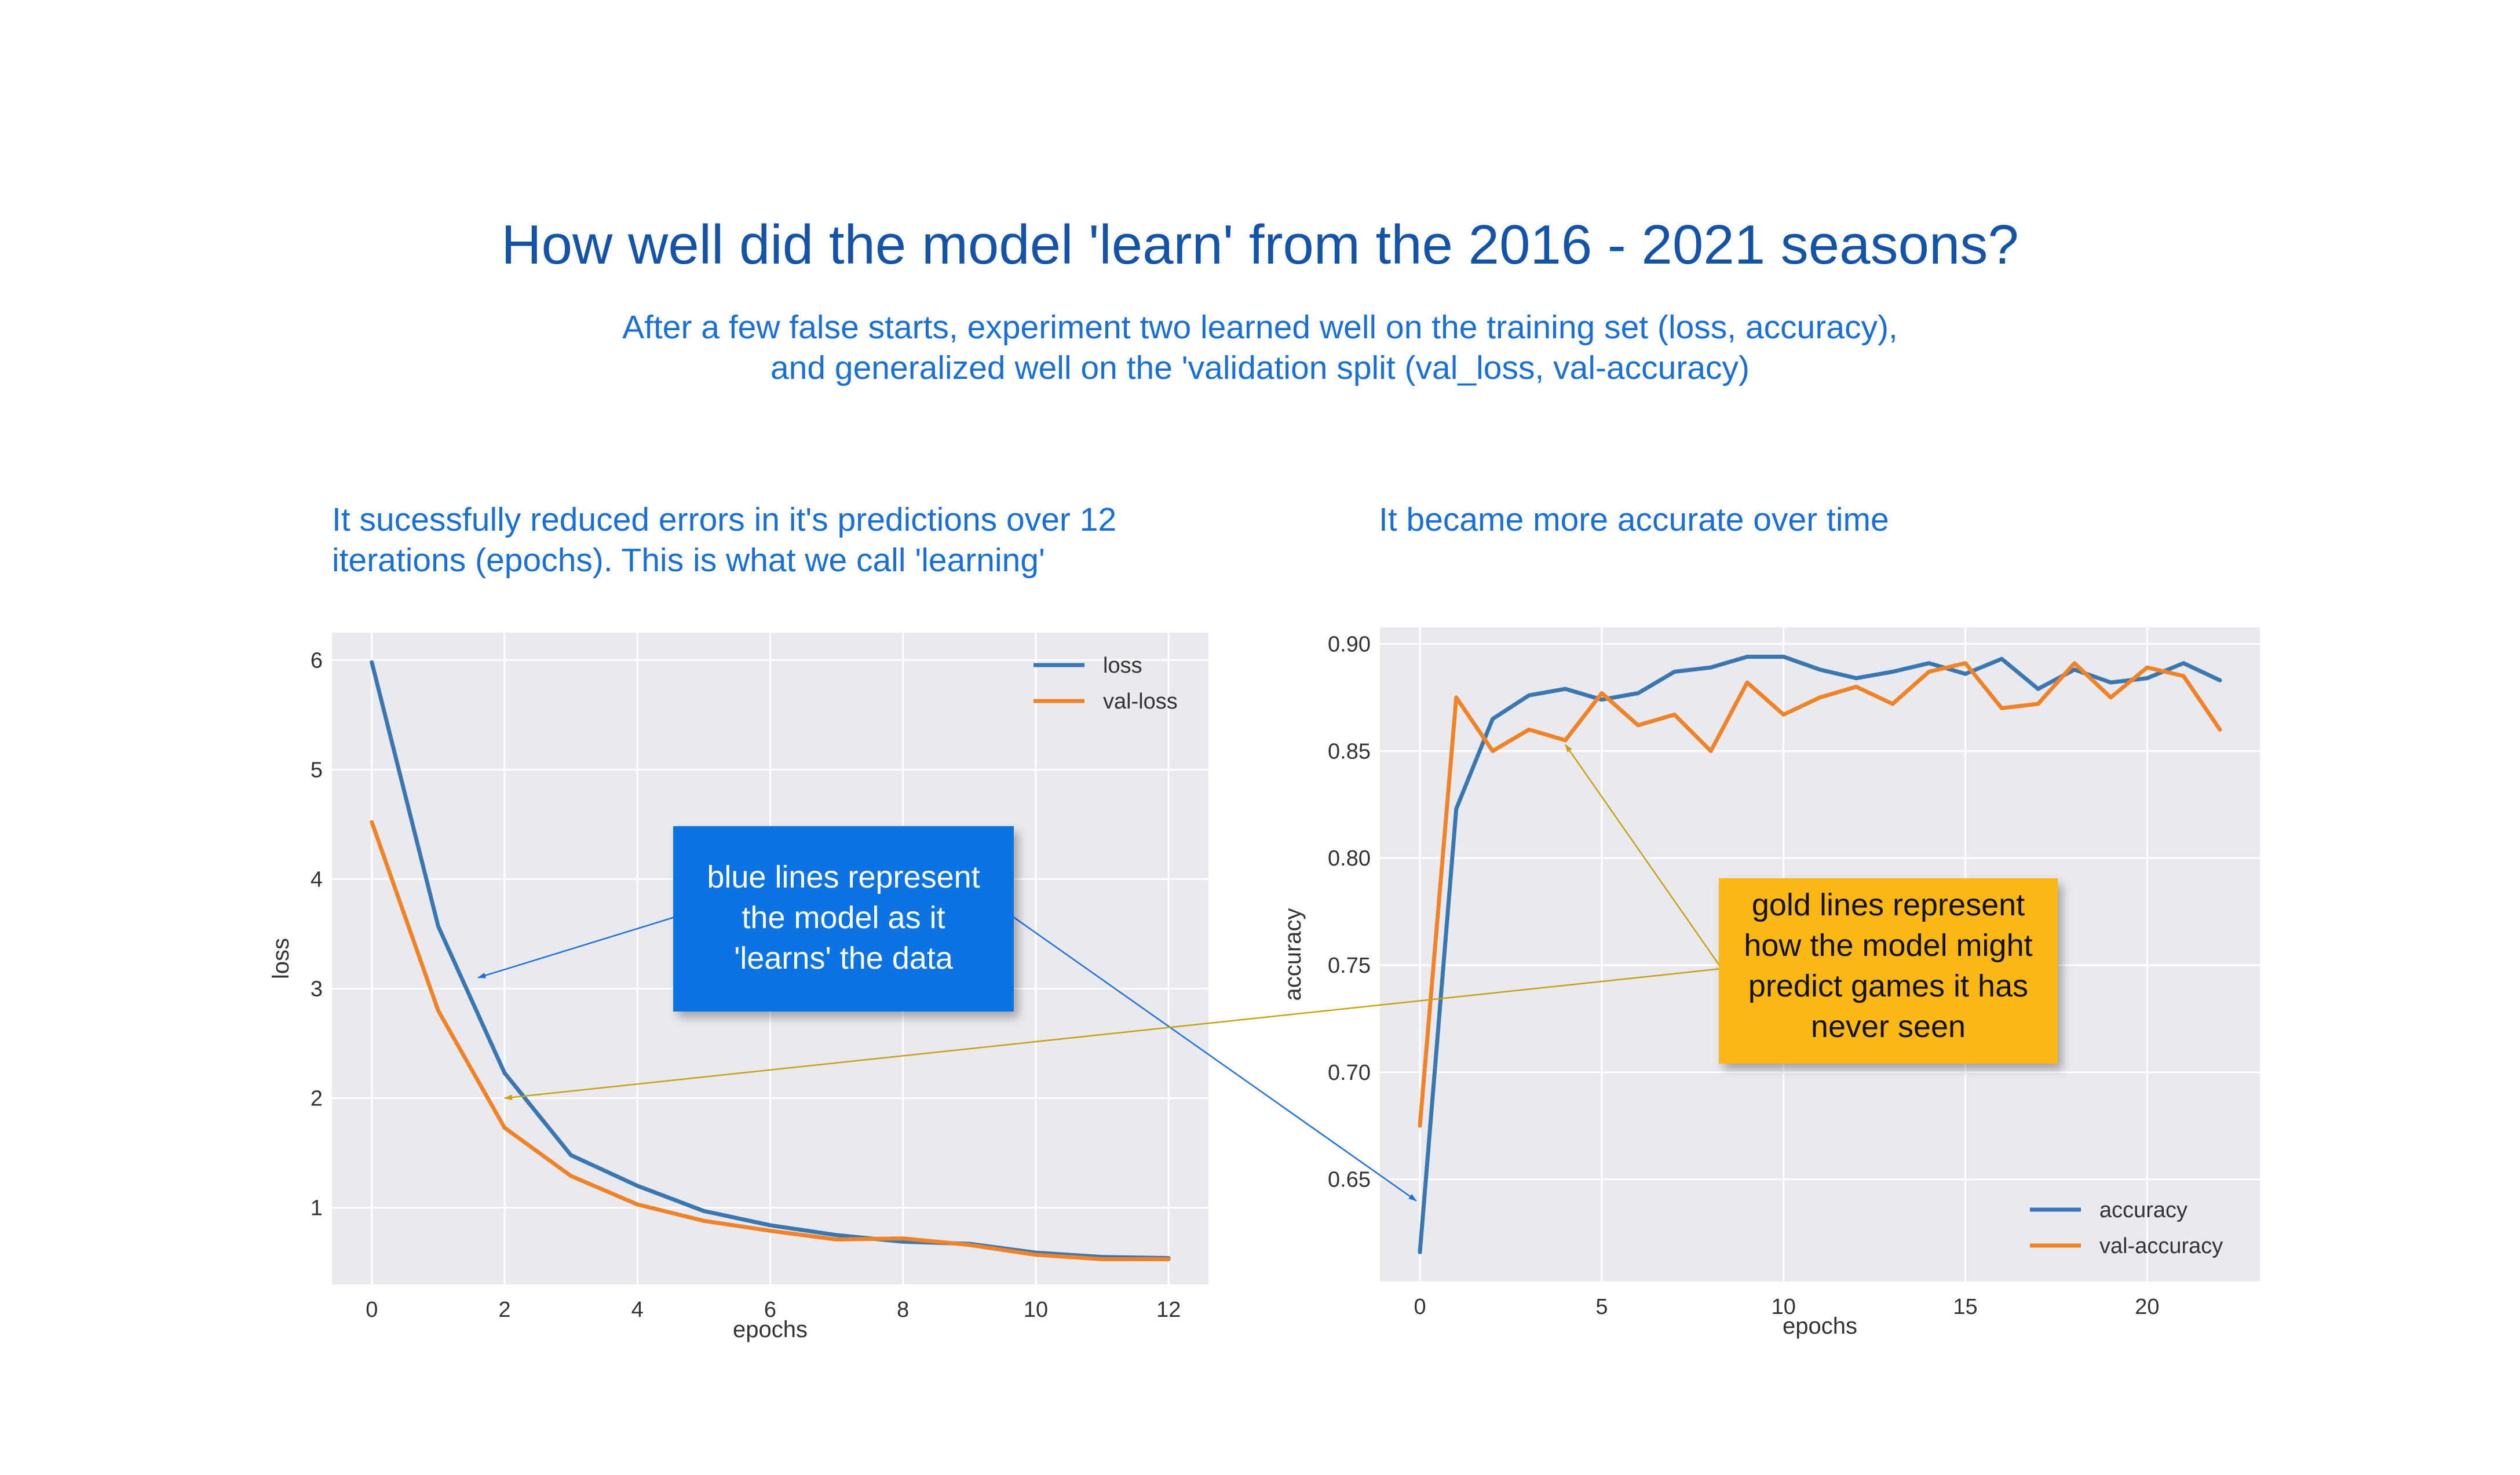  Describe the element at coordinates (1350, 966) in the screenshot. I see `accuracy-y-tick-label: 0.75` at that location.